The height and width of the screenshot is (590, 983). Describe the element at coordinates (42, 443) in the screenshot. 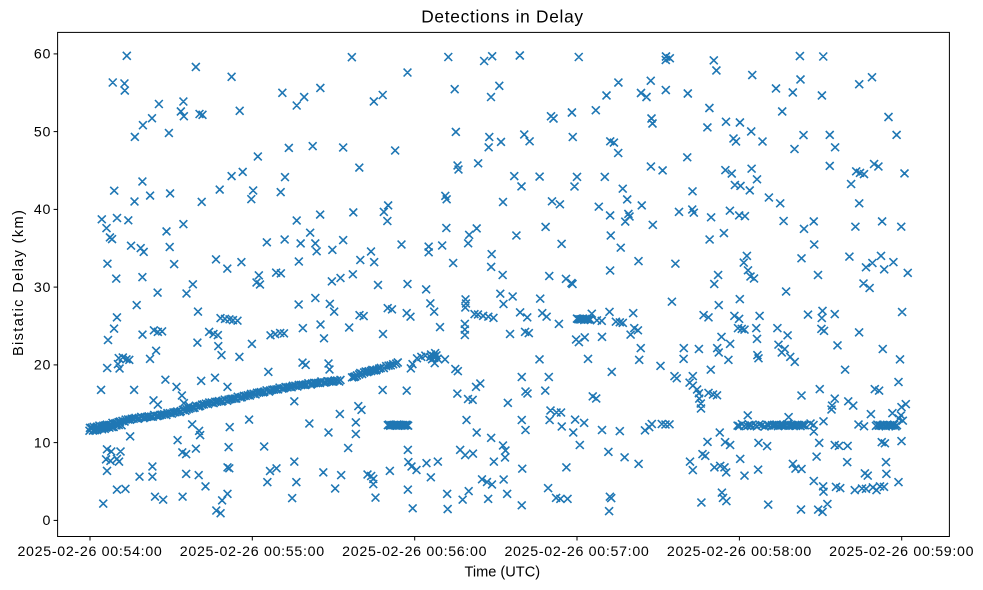

I see `svg-text: 10` at that location.